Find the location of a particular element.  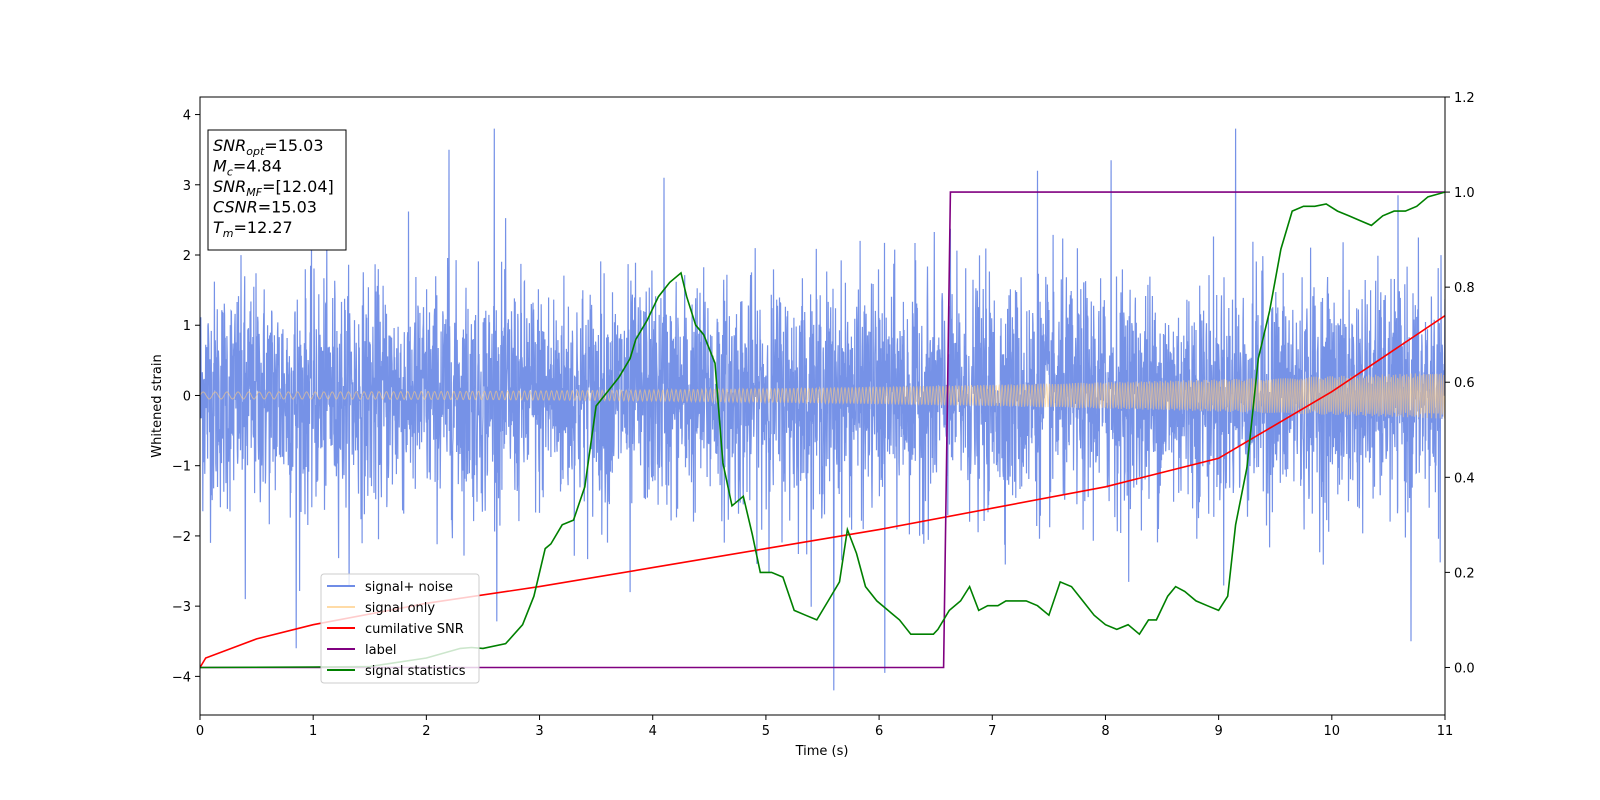

annotation-frame is located at coordinates (277, 190).